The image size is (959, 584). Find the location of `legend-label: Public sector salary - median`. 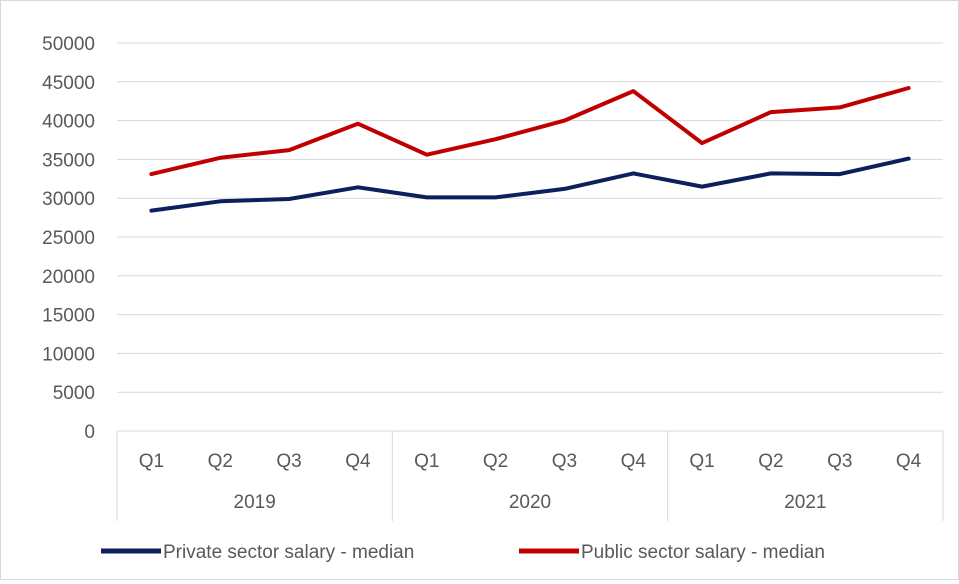

legend-label: Public sector salary - median is located at coordinates (703, 552).